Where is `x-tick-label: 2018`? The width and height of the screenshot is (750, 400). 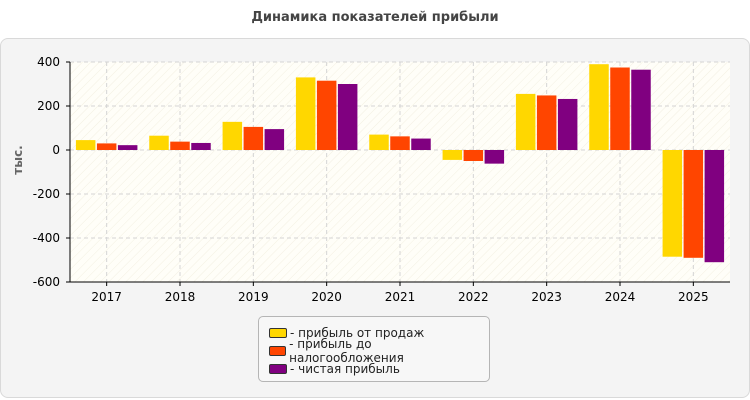 x-tick-label: 2018 is located at coordinates (180, 297).